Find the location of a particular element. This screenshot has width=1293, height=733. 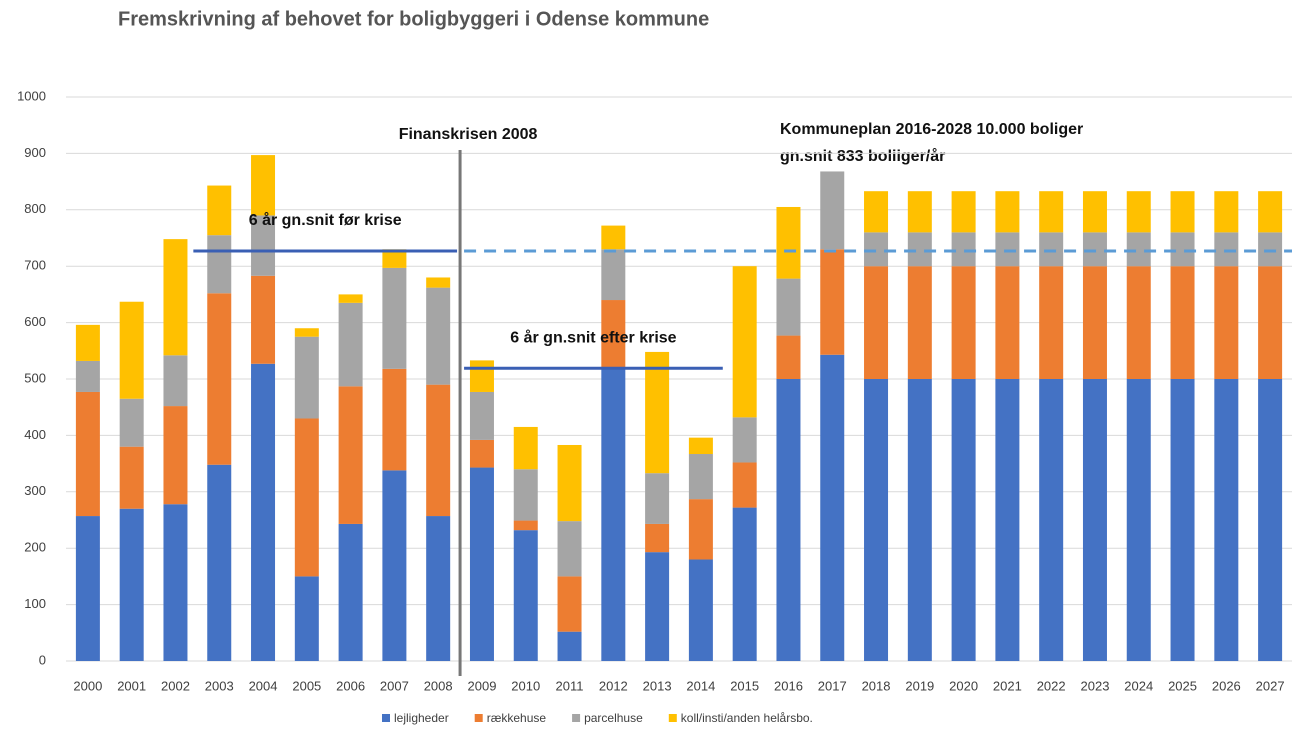

y-tick-label: 800 is located at coordinates (35, 208).